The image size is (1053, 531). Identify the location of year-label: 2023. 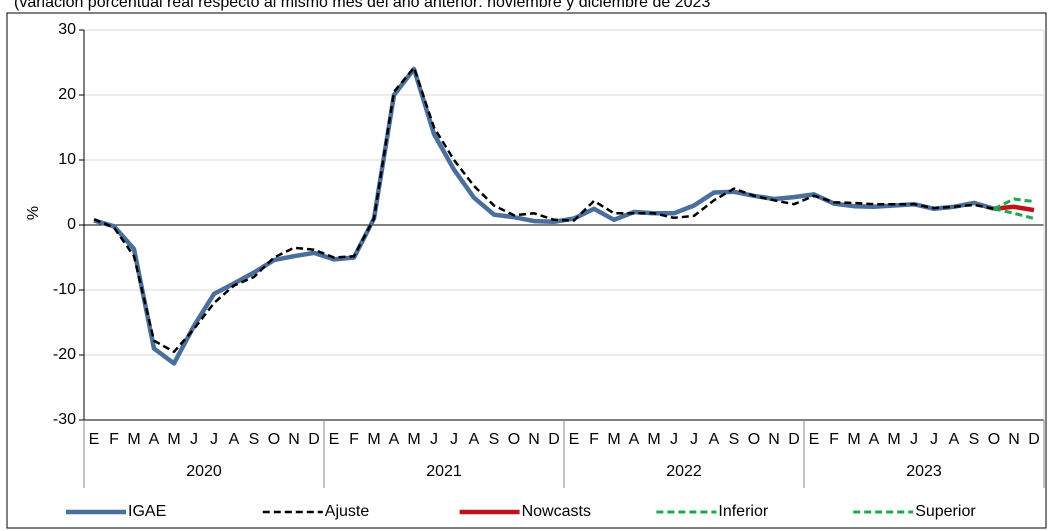
(924, 471).